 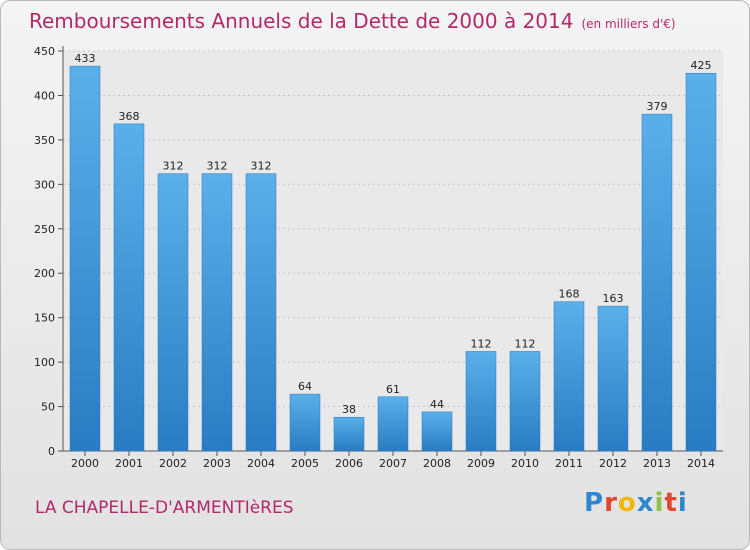 What do you see at coordinates (525, 463) in the screenshot?
I see `x-tick-label-2010: 2010` at bounding box center [525, 463].